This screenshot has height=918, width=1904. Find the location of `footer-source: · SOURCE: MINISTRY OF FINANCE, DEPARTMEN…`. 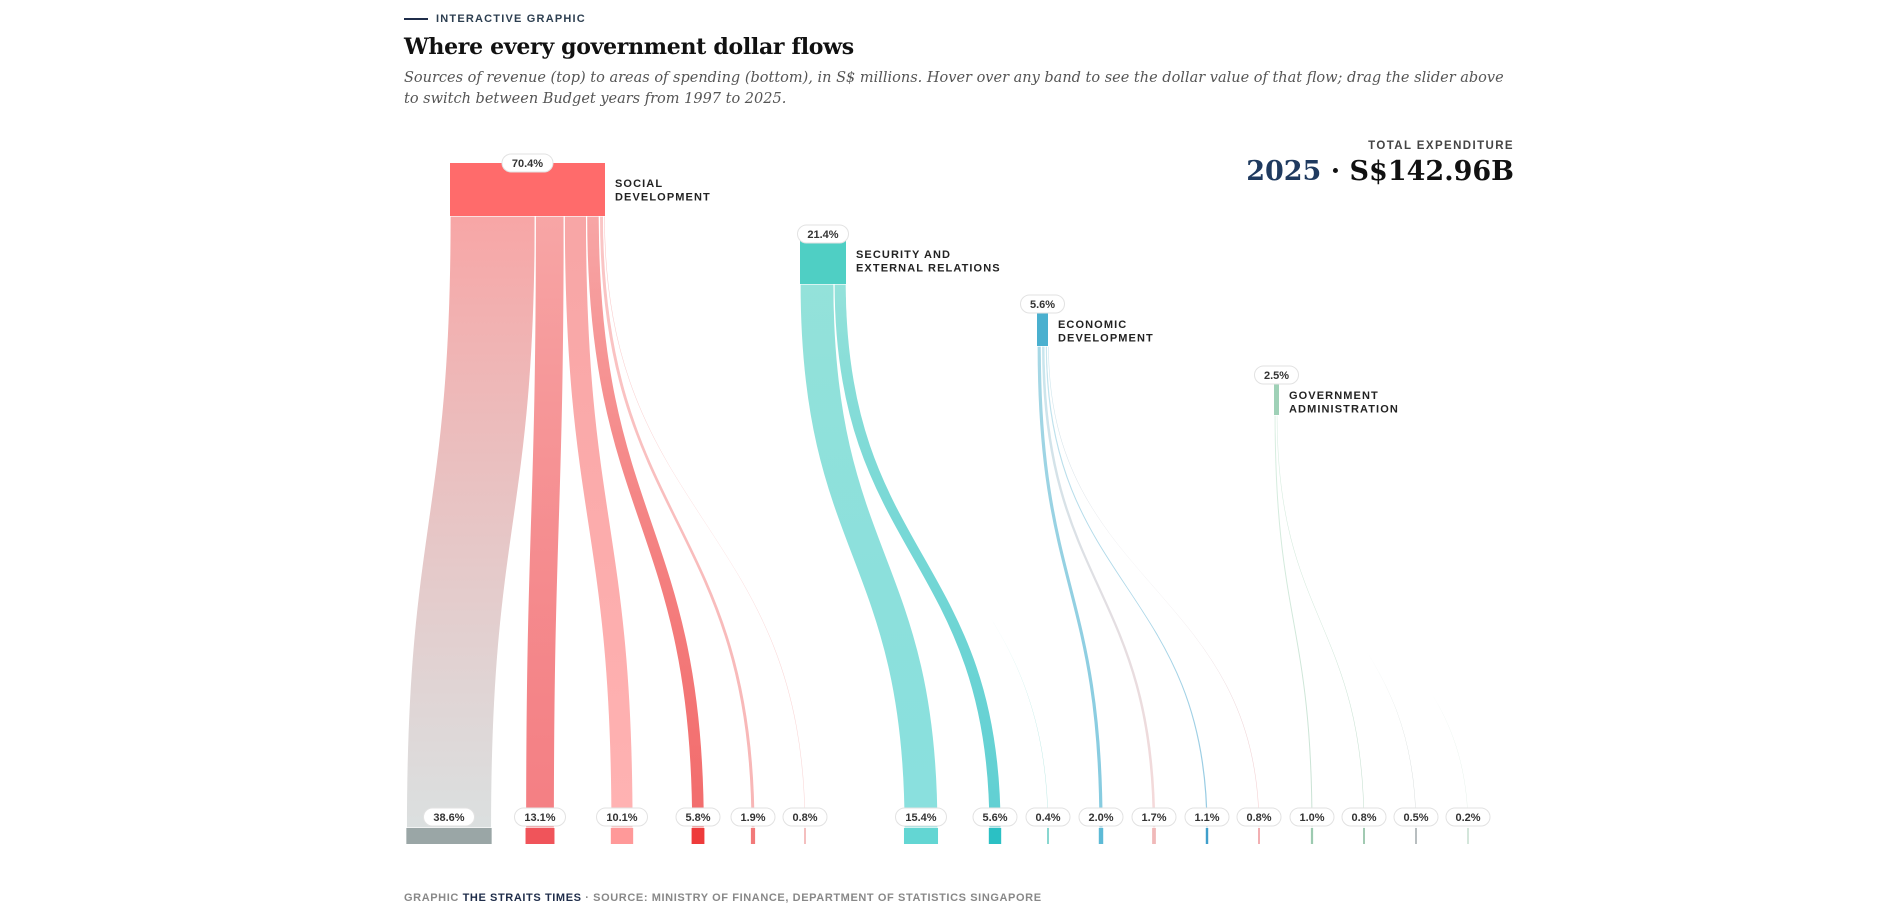

footer-source: · SOURCE: MINISTRY OF FINANCE, DEPARTMEN… is located at coordinates (811, 898).